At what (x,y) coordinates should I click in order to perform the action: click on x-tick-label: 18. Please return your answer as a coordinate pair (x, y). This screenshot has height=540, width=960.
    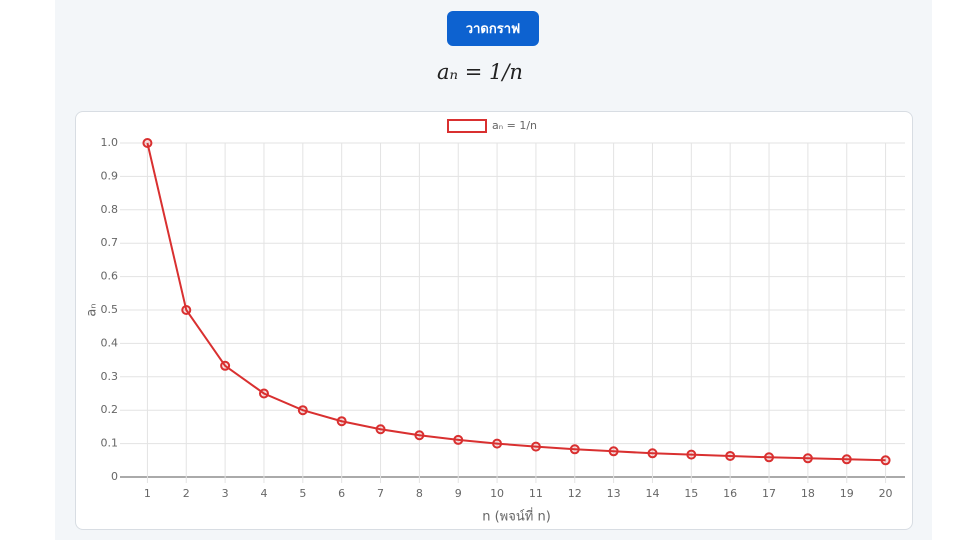
    Looking at the image, I should click on (808, 493).